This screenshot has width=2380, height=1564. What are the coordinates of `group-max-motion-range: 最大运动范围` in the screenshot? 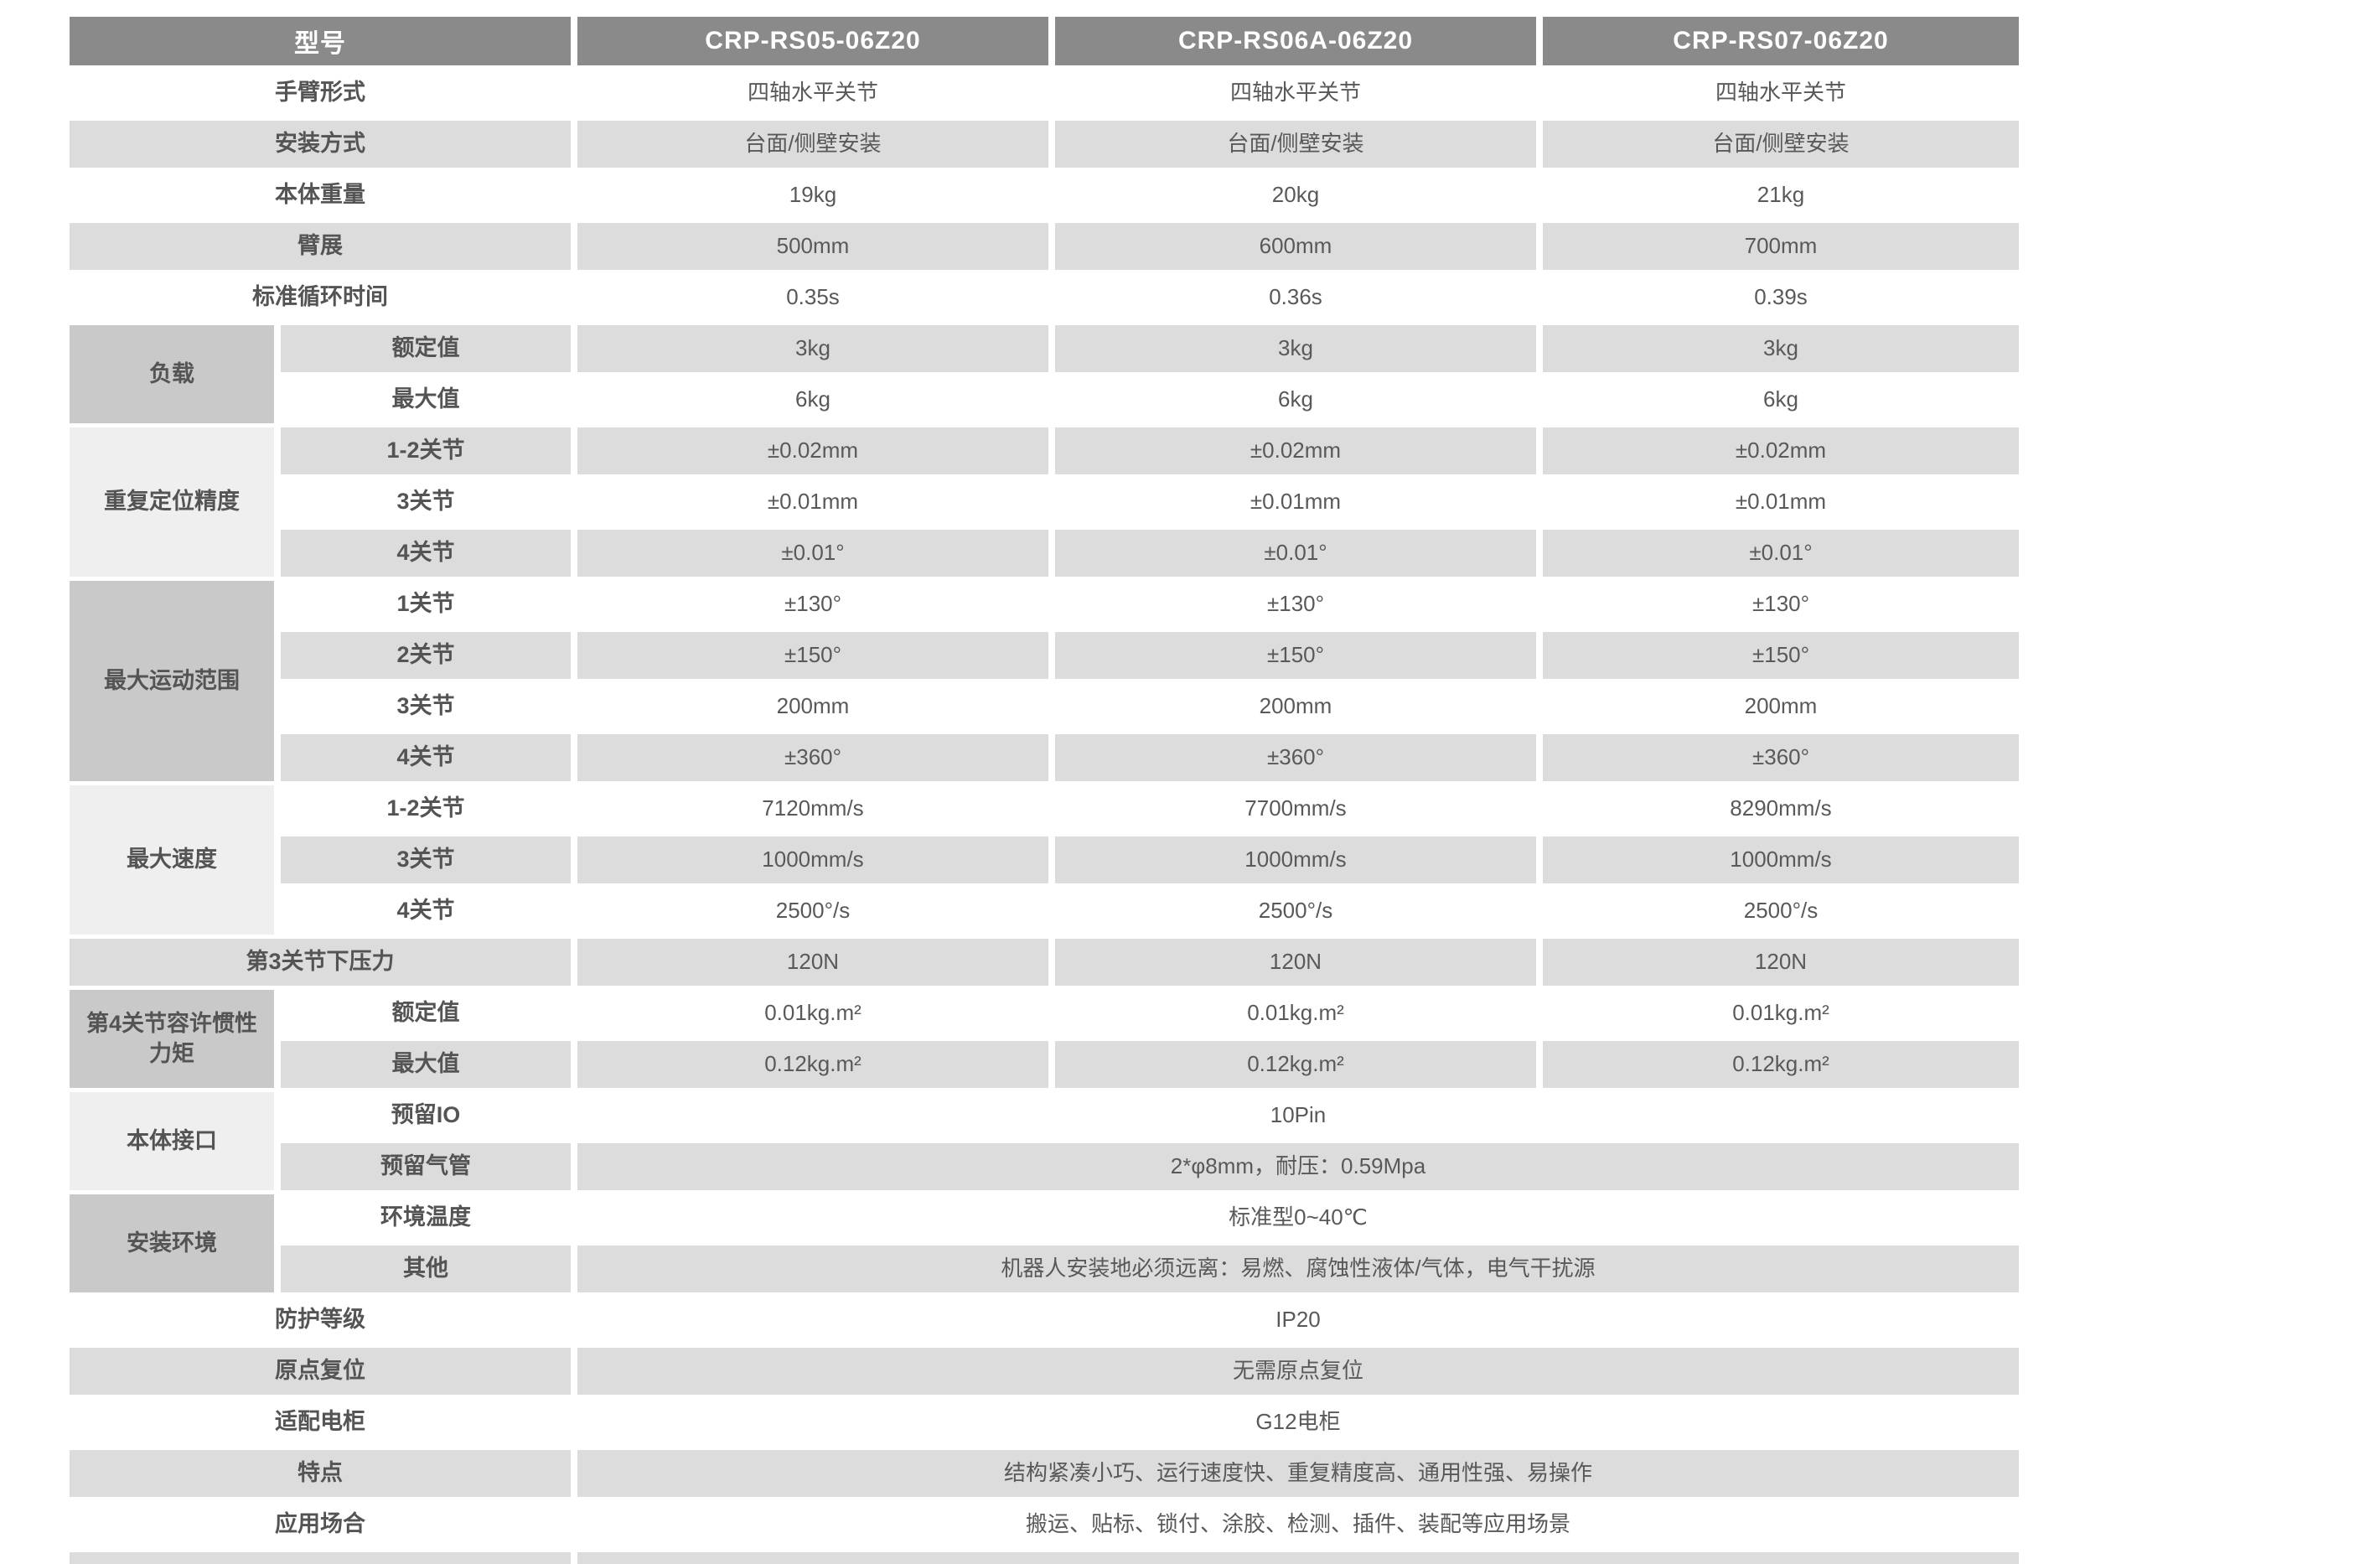 It's located at (172, 681).